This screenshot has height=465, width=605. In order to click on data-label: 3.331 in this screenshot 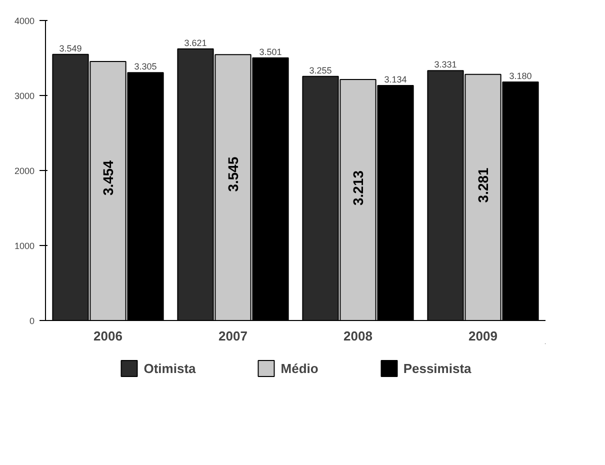, I will do `click(445, 65)`.